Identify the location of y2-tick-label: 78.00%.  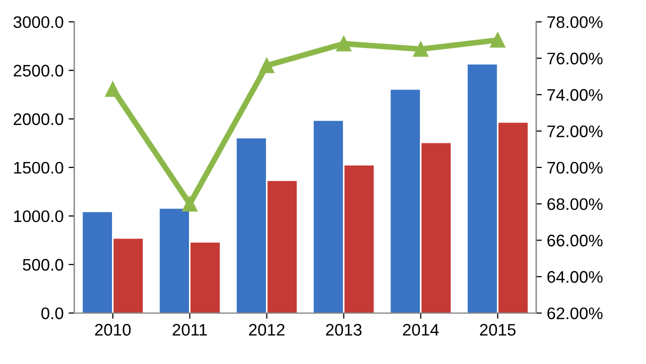
(575, 22).